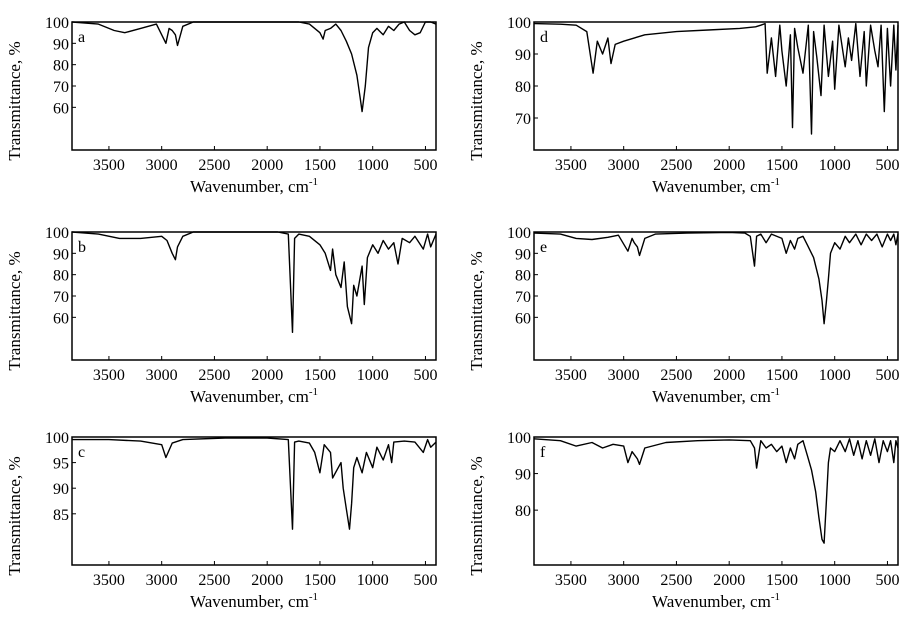  What do you see at coordinates (544, 37) in the screenshot?
I see `panel-letter: d` at bounding box center [544, 37].